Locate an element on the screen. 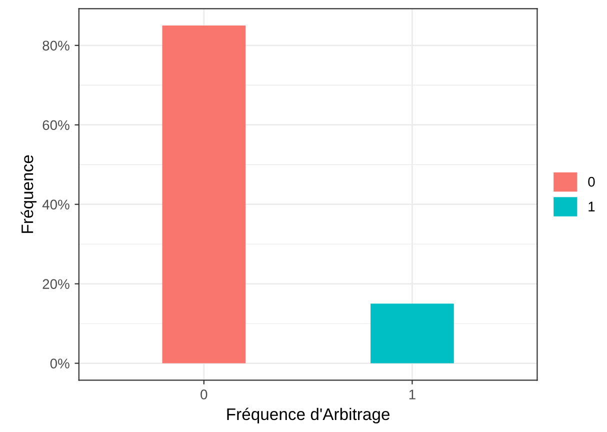 The width and height of the screenshot is (607, 432). legend-label: 1 is located at coordinates (591, 207).